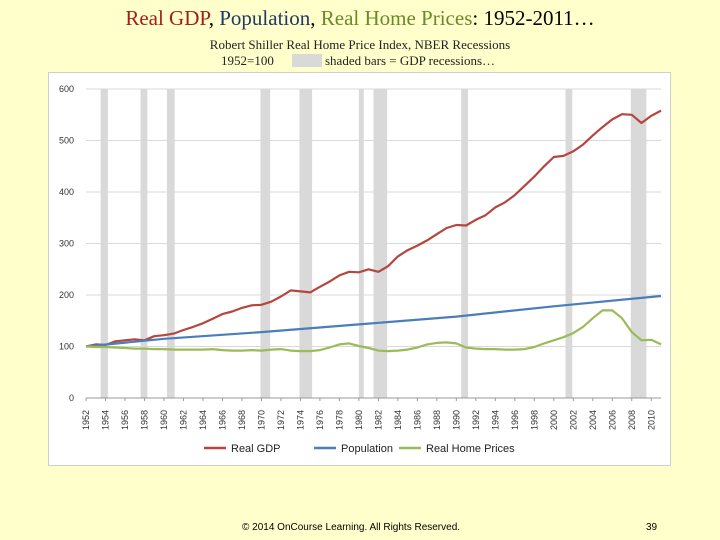 This screenshot has width=720, height=540. Describe the element at coordinates (593, 420) in the screenshot. I see `x-tick-label: 2004` at that location.